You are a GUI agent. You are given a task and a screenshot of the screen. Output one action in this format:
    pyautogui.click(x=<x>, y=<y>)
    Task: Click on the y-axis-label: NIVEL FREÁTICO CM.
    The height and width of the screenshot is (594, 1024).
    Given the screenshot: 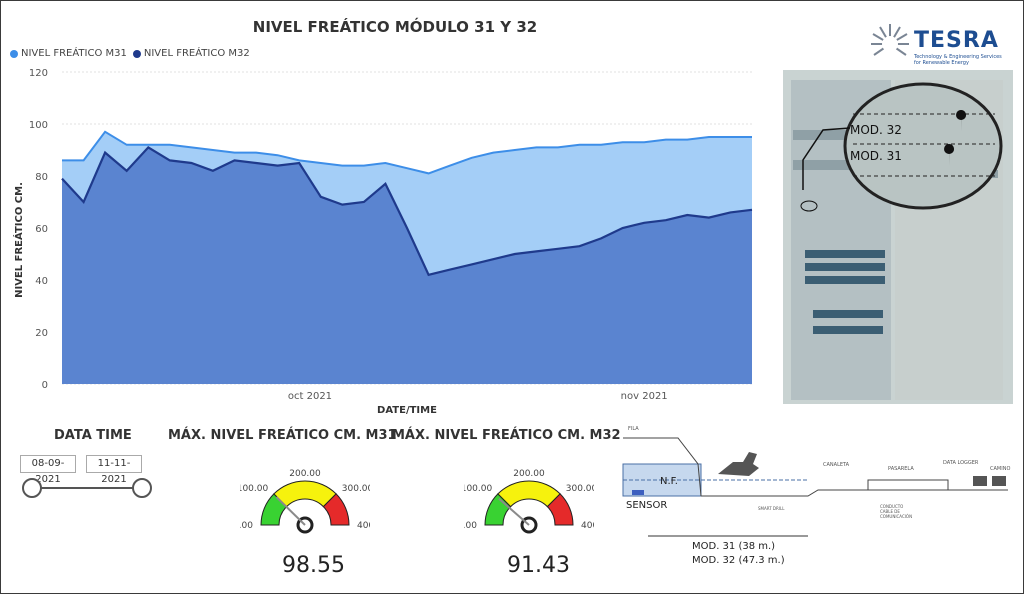 What is the action you would take?
    pyautogui.click(x=18, y=240)
    